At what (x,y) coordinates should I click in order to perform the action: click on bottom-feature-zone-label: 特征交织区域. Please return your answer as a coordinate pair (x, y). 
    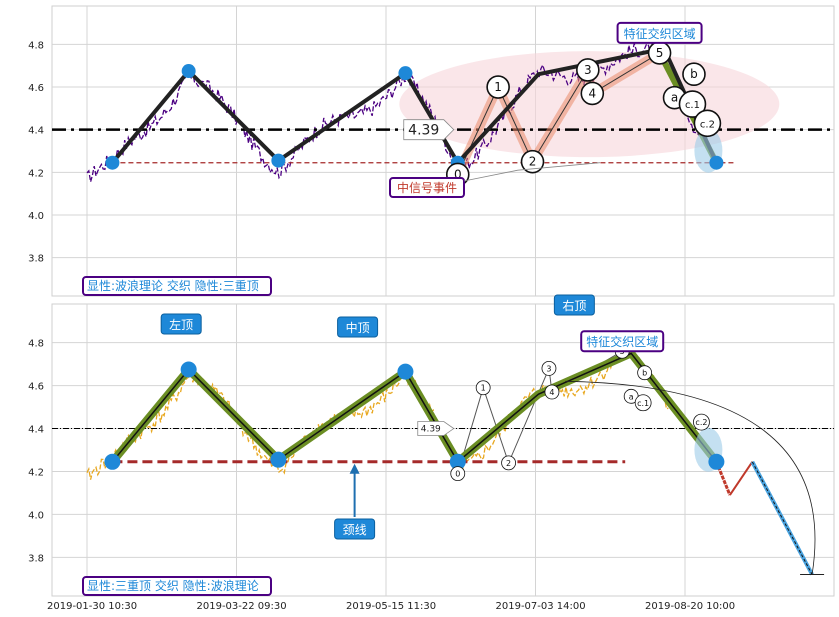
    Looking at the image, I should click on (622, 341).